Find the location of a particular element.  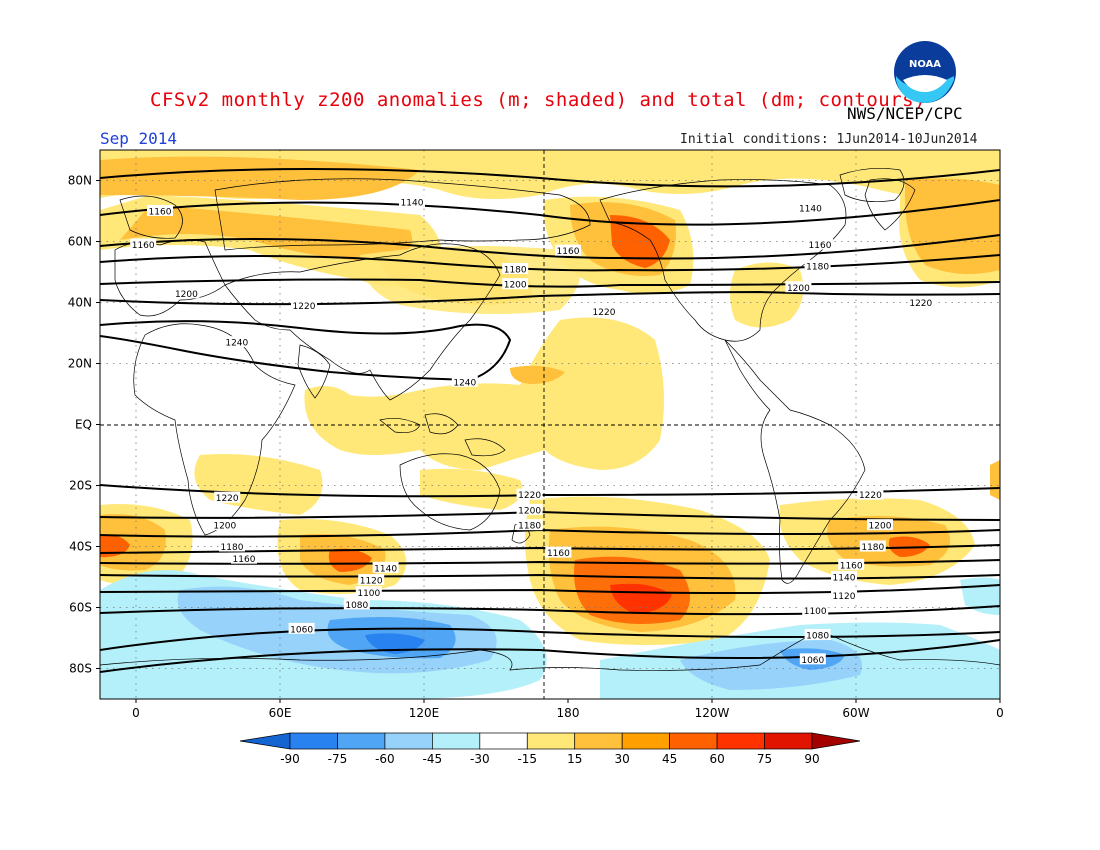

lat-label: 20N is located at coordinates (80, 364).